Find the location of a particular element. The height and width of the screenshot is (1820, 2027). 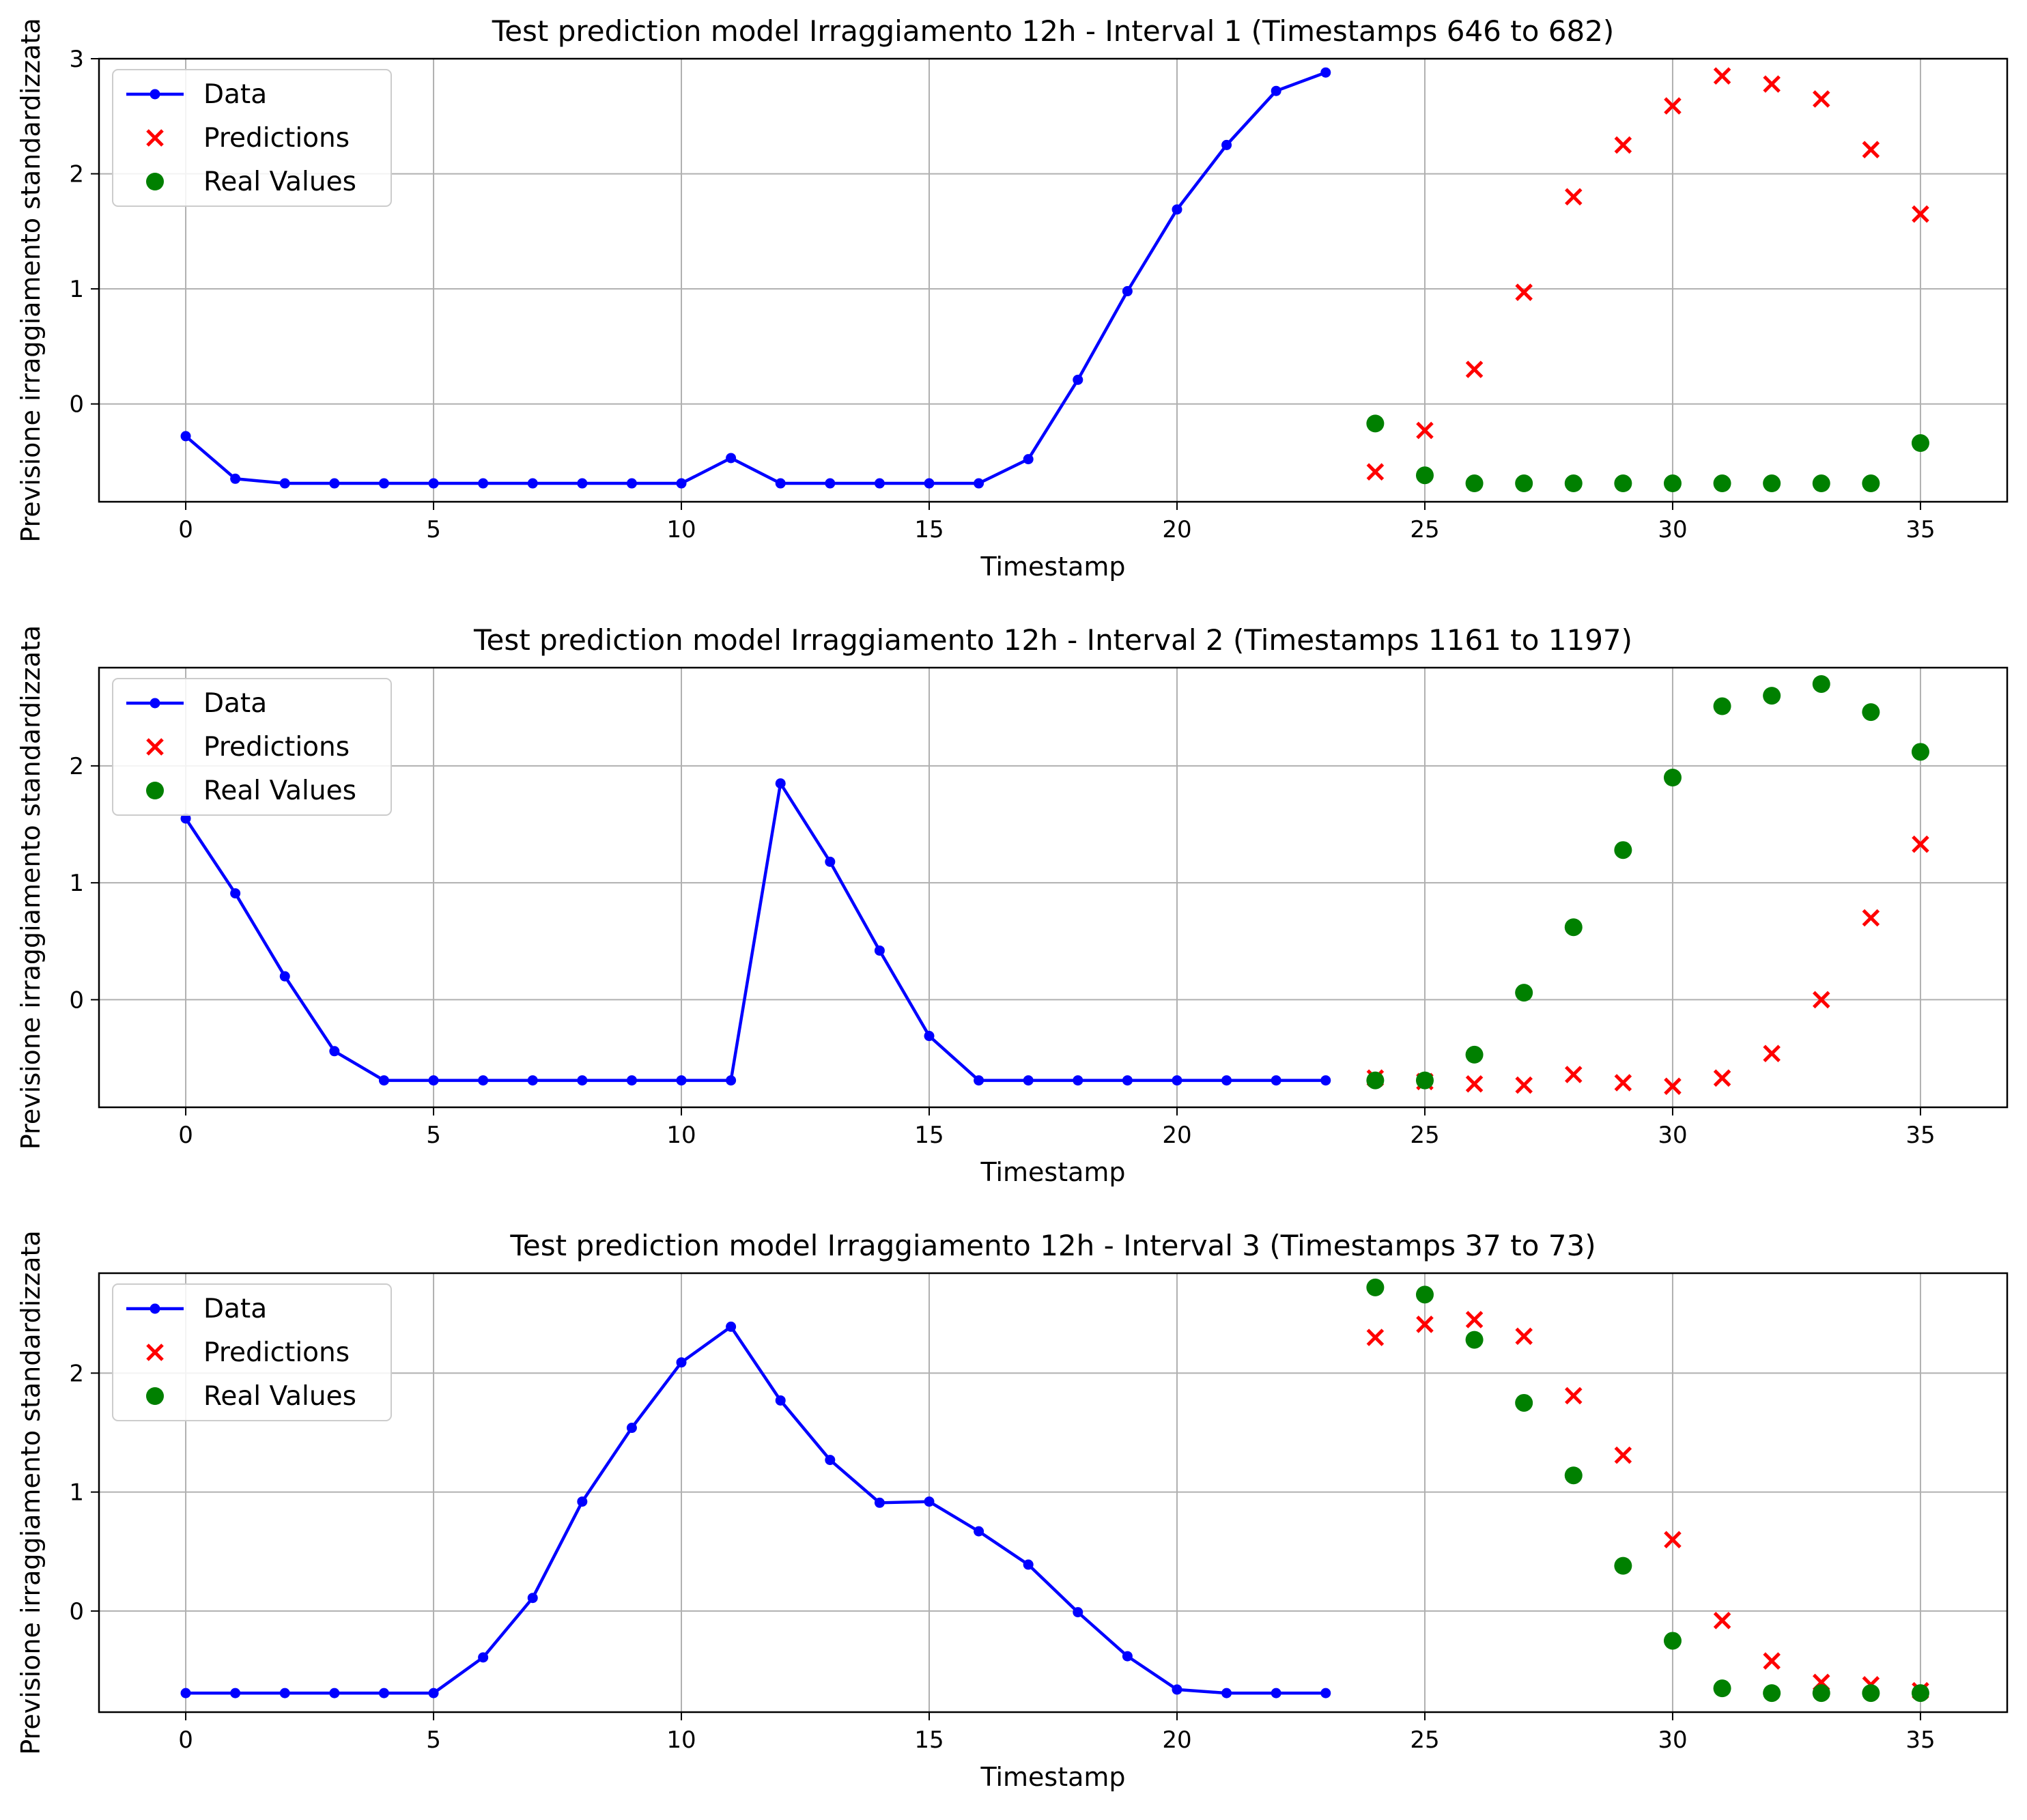

legend: Data Predictions Real Values is located at coordinates (252, 747).